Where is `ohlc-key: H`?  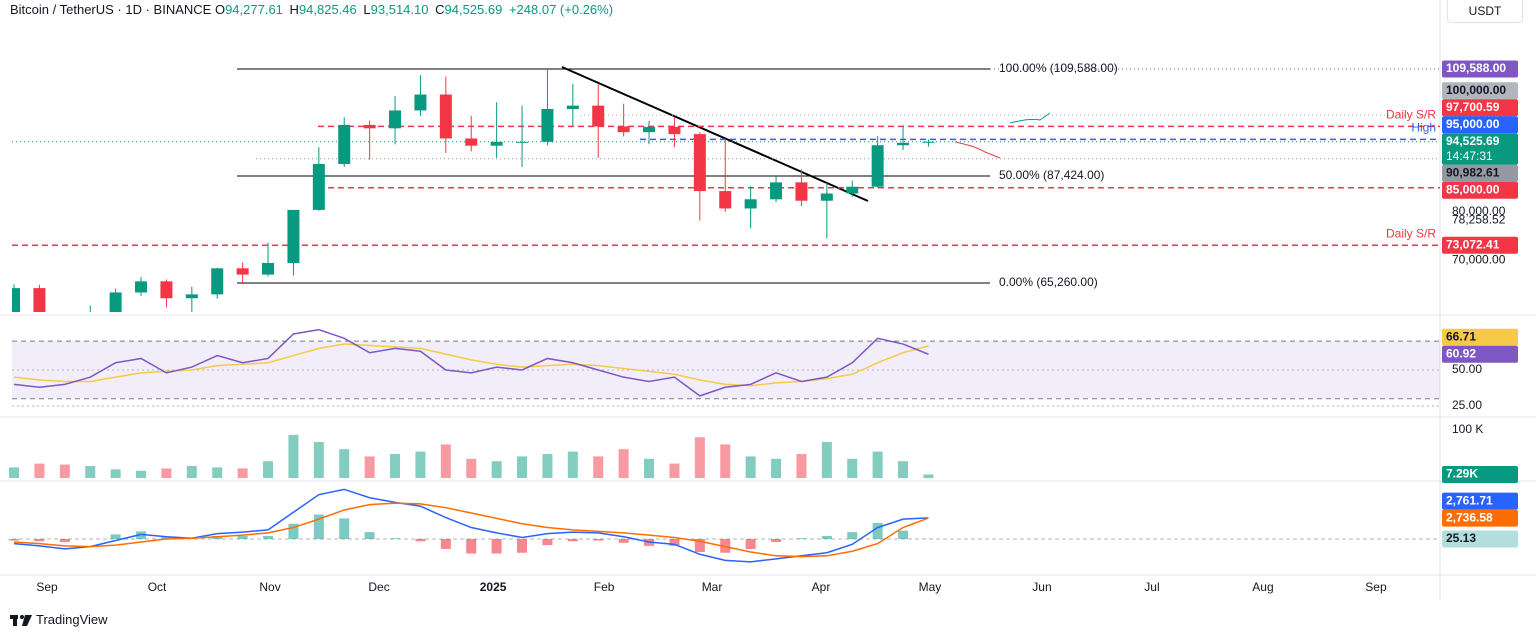 ohlc-key: H is located at coordinates (294, 9).